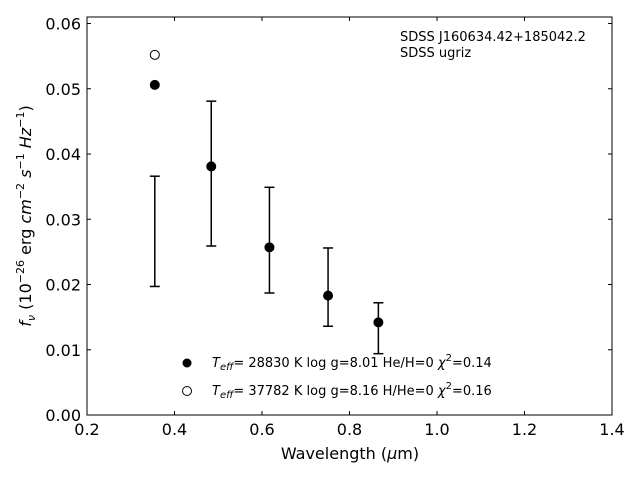  I want to click on y-axis-label: fν (10−26 erg cm−2 s−1 Hz−1), so click(26, 215).